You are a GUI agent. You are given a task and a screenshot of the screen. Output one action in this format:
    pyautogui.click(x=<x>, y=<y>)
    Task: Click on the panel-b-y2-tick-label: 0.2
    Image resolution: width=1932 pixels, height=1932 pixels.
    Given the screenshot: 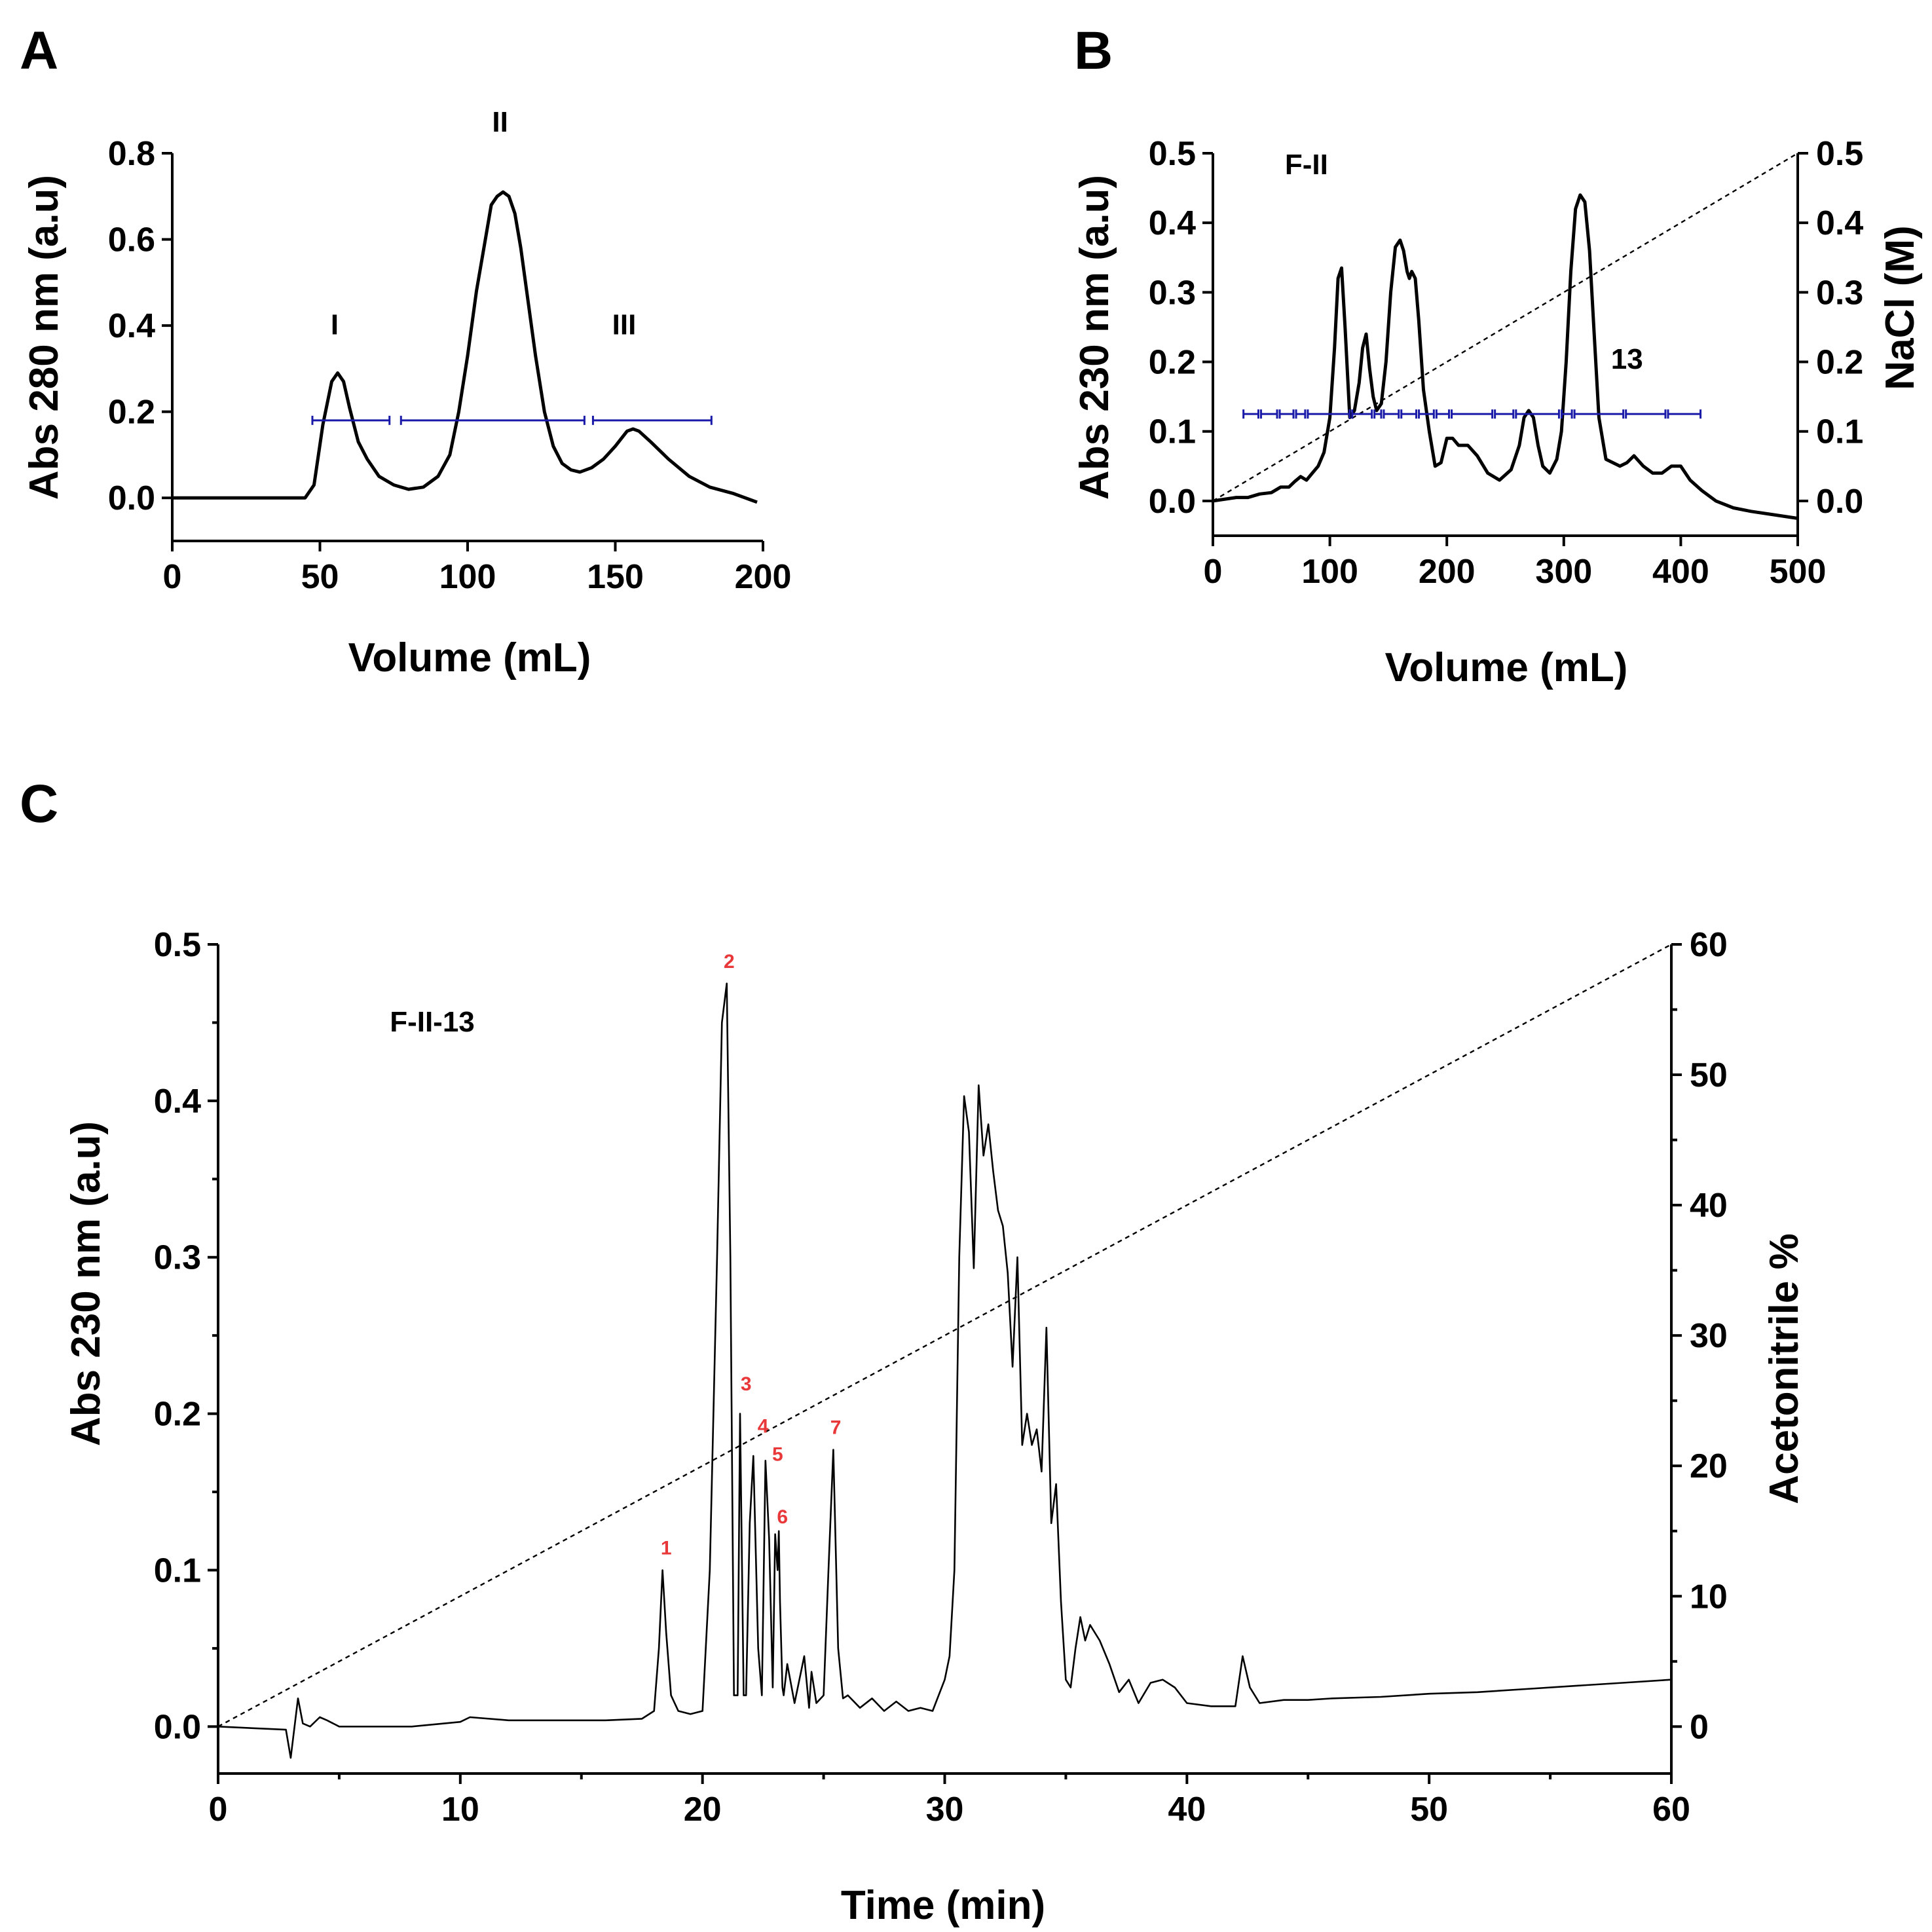 What is the action you would take?
    pyautogui.click(x=1839, y=363)
    